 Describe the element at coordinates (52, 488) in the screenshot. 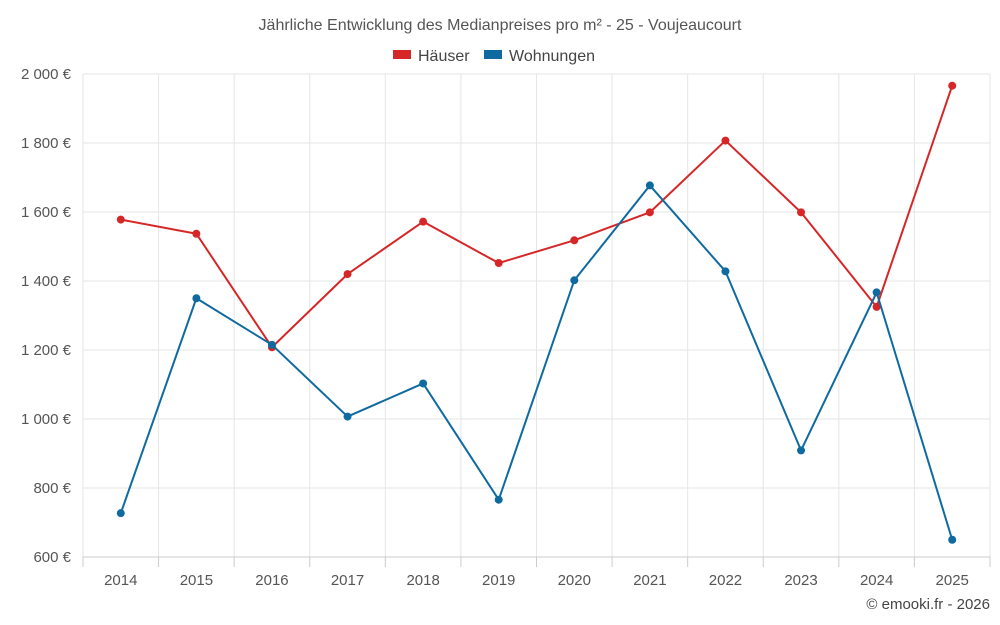

I see `y-tick-label: 800 €` at that location.